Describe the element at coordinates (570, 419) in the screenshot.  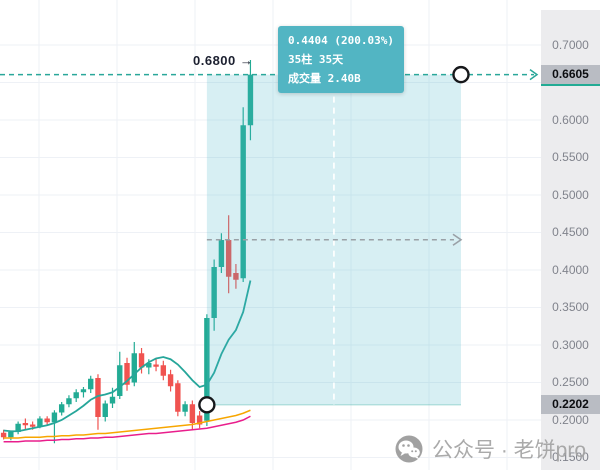
I see `axis-price-label: 0.2000` at that location.